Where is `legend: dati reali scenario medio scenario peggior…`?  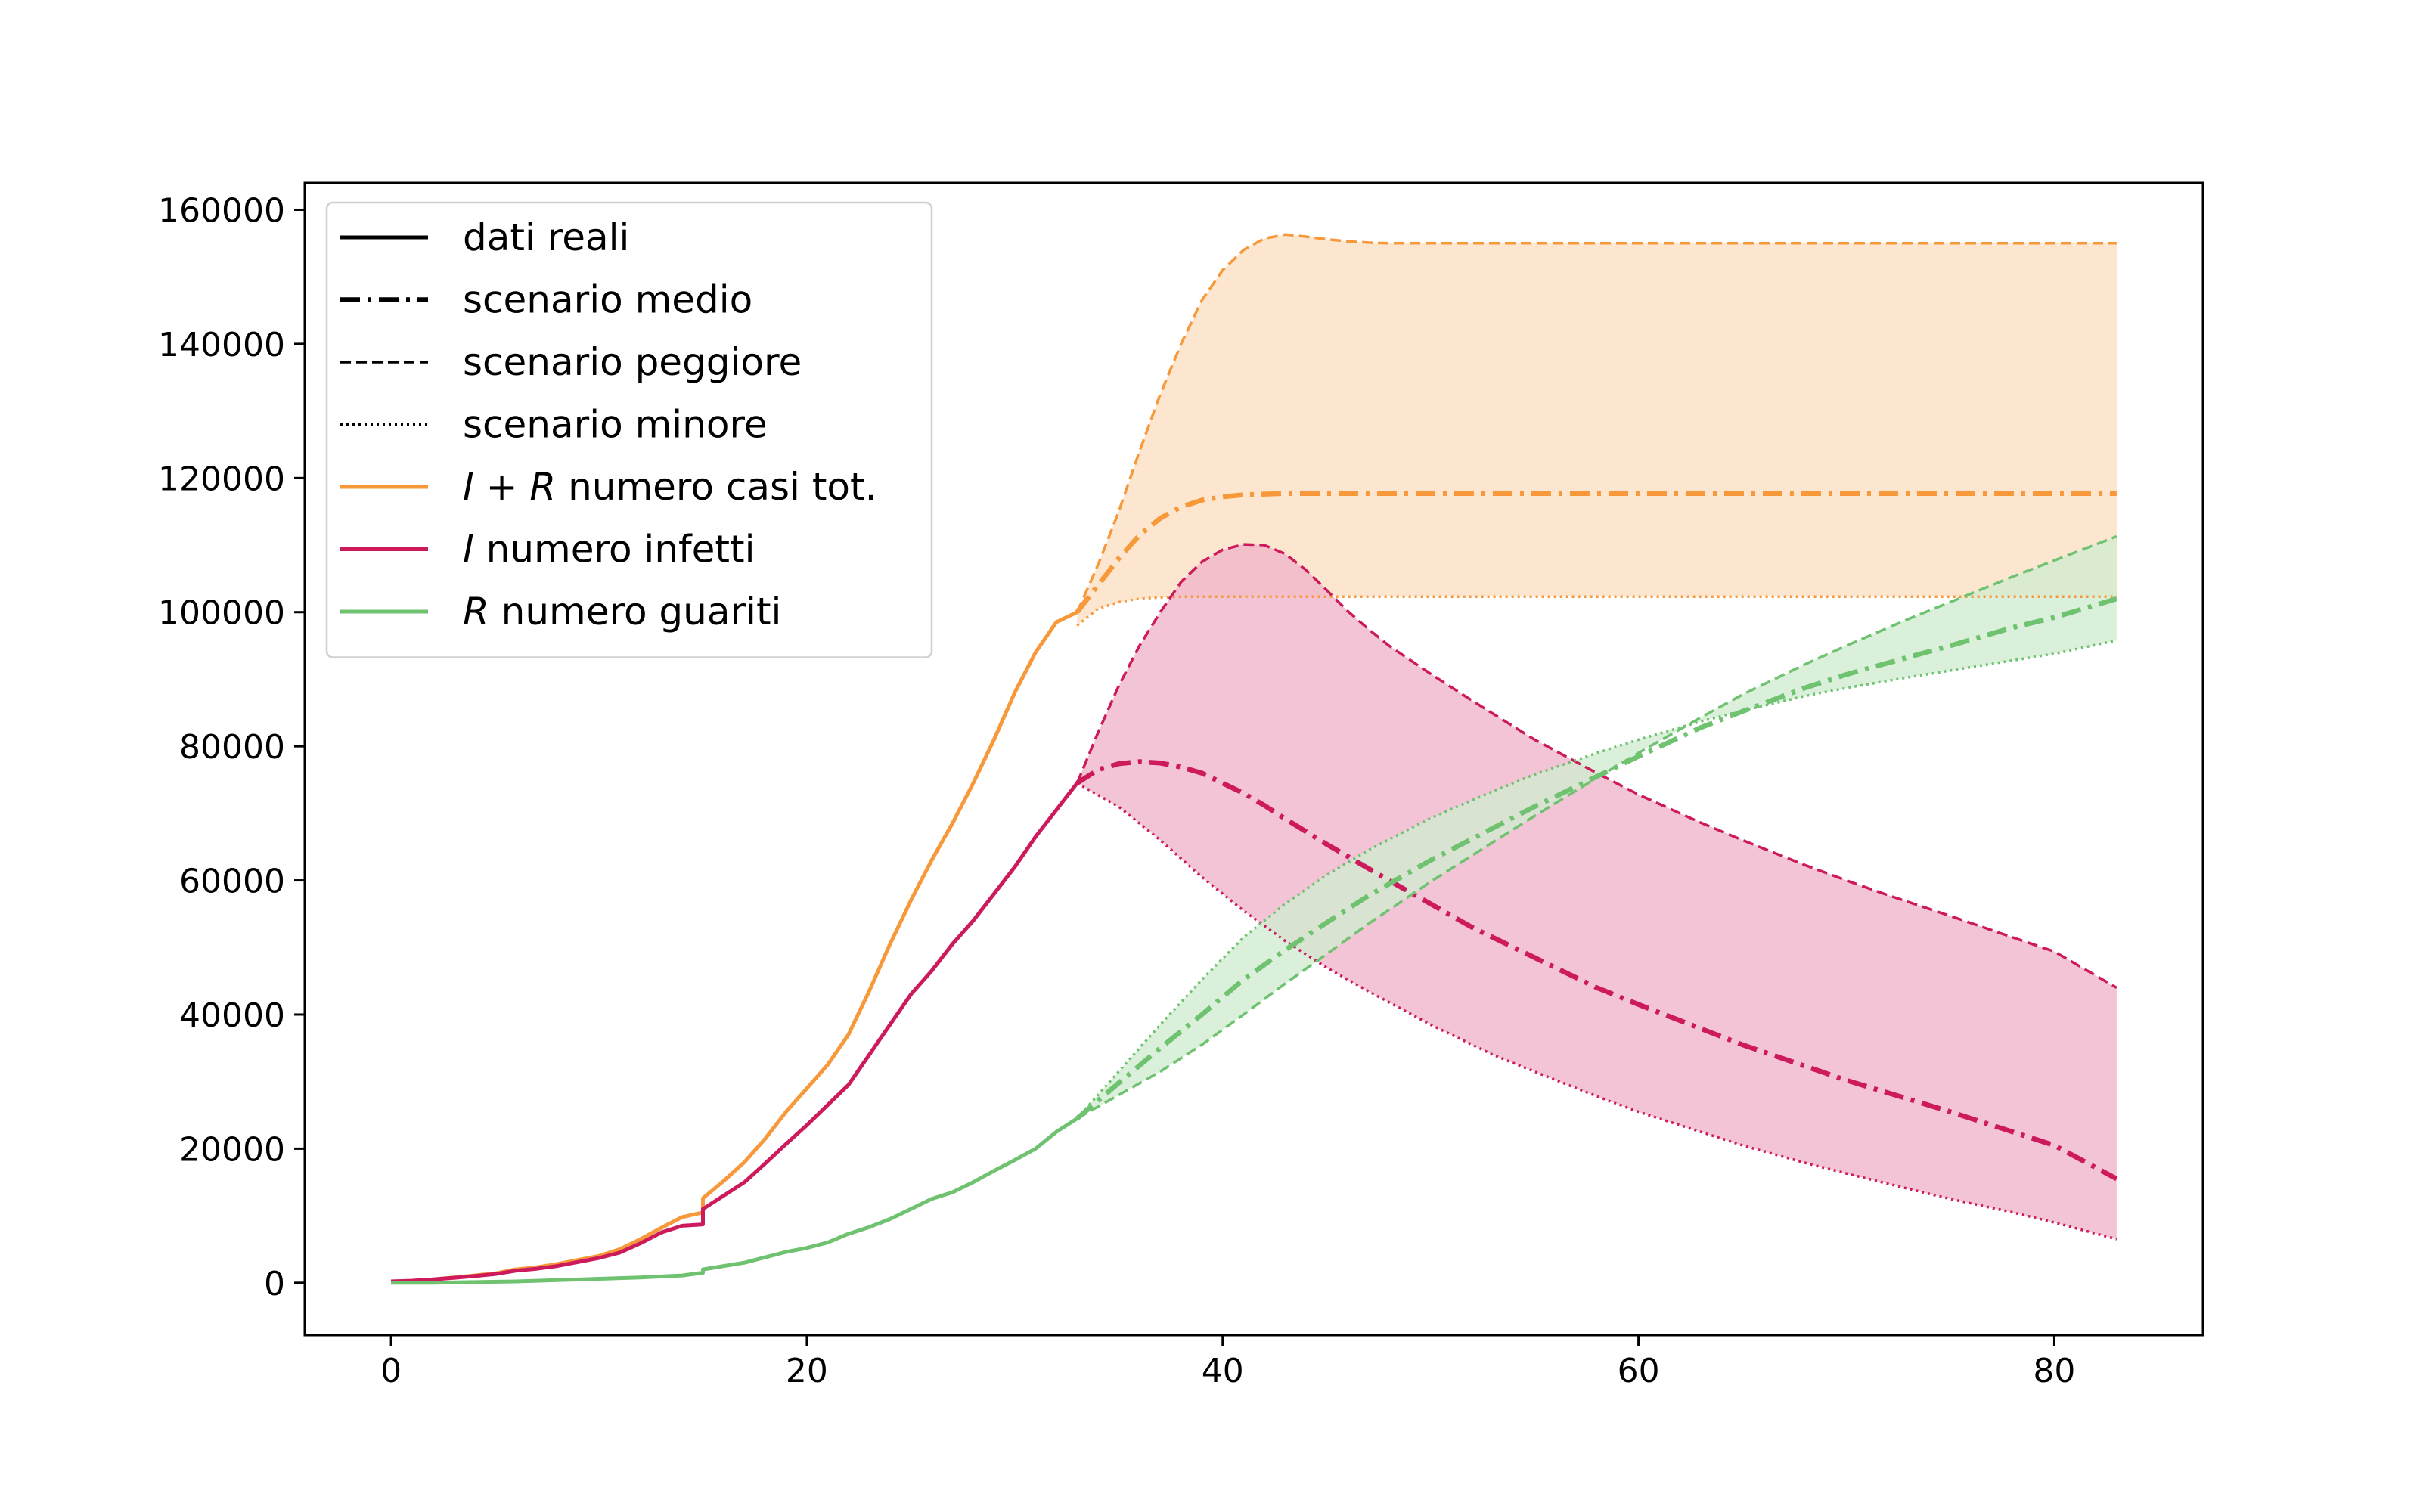 legend: dati reali scenario medio scenario peggior… is located at coordinates (629, 430).